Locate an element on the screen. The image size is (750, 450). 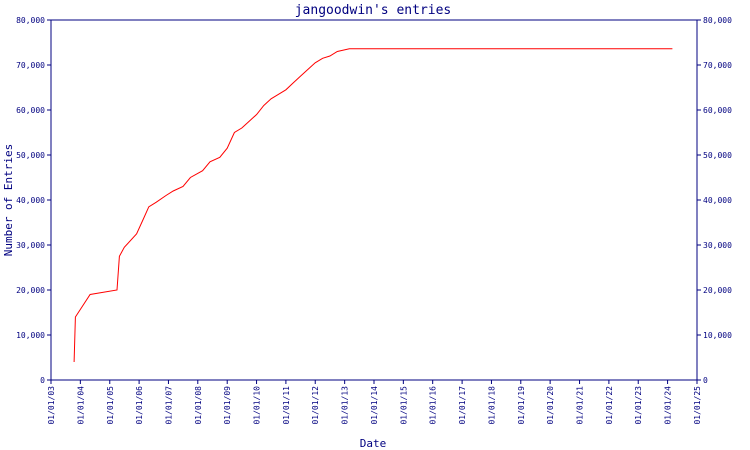
y-tick-label-right: 40,000 is located at coordinates (717, 200).